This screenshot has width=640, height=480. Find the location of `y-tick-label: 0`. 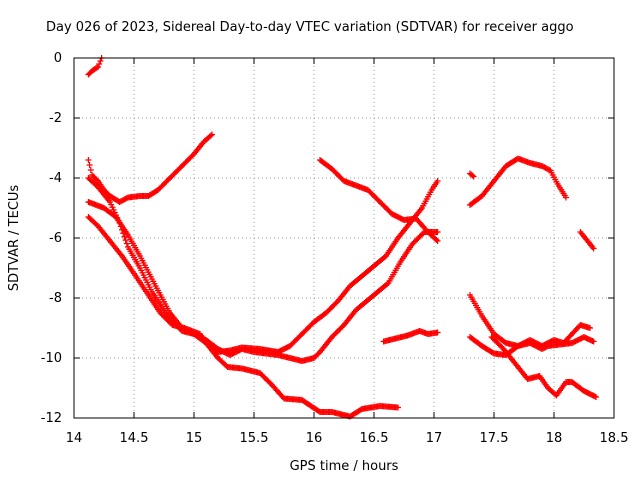

y-tick-label: 0 is located at coordinates (58, 58).